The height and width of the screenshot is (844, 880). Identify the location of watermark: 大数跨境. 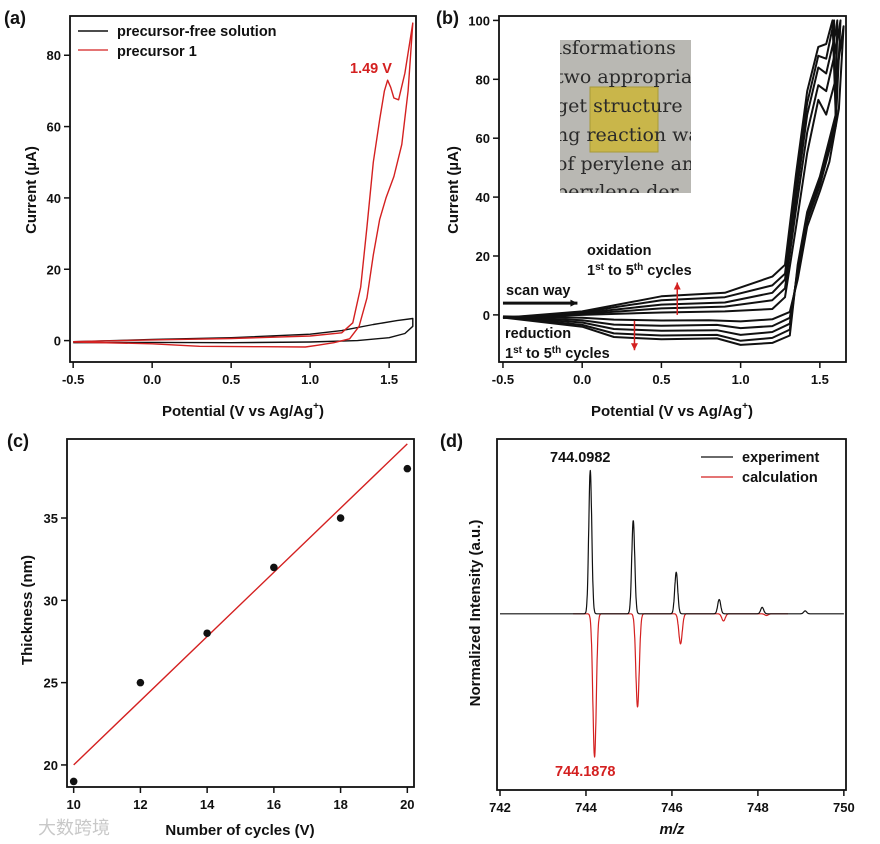
(74, 828).